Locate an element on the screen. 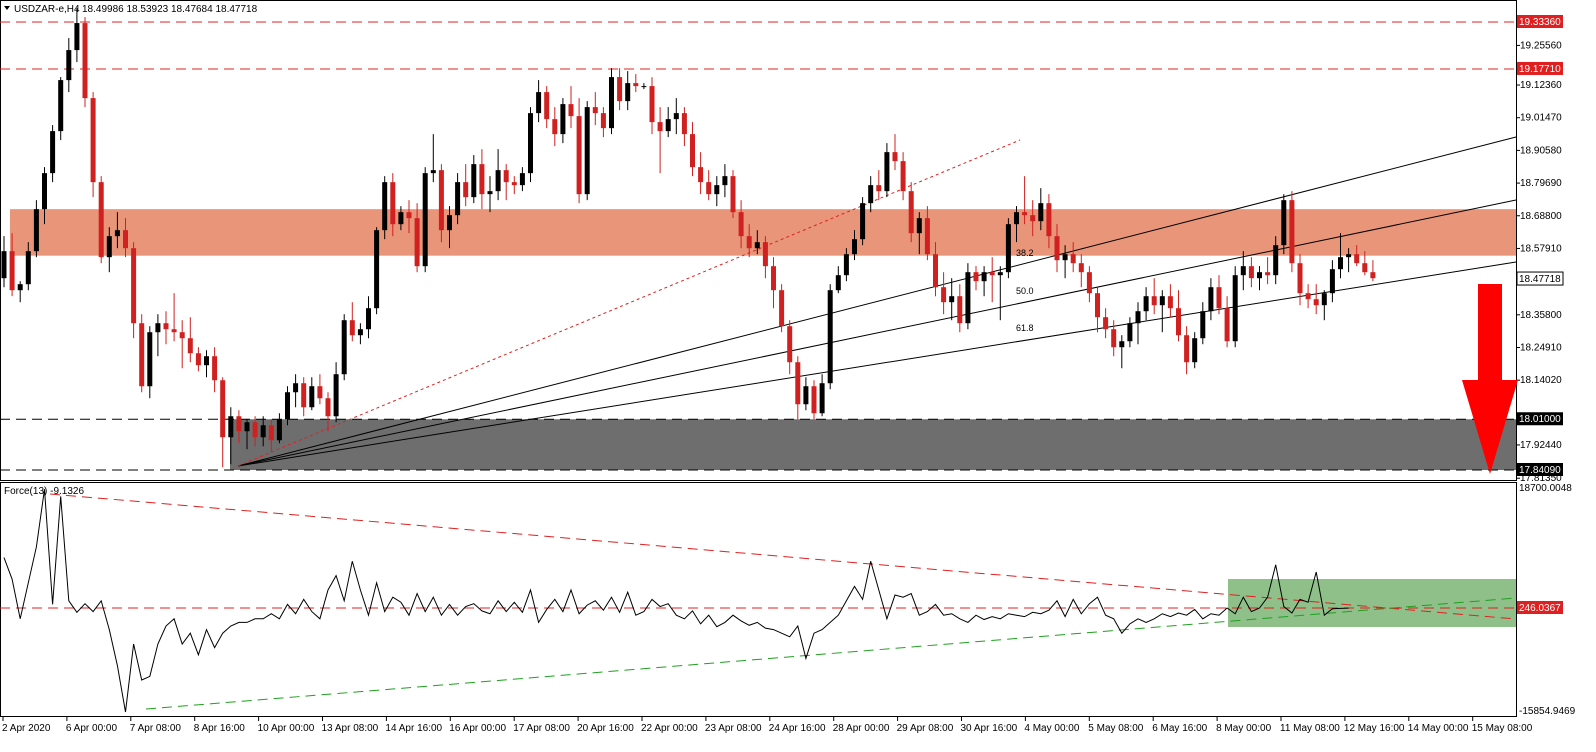  time-tick-label: 6 Apr 00:00 is located at coordinates (92, 728).